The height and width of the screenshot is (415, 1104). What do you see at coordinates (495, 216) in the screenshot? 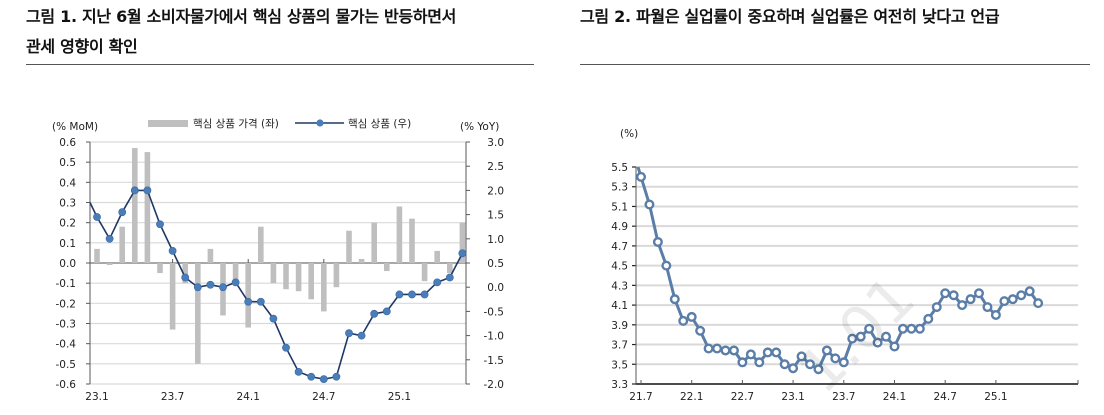
I see `y-tick-label-right: 1.5` at bounding box center [495, 216].